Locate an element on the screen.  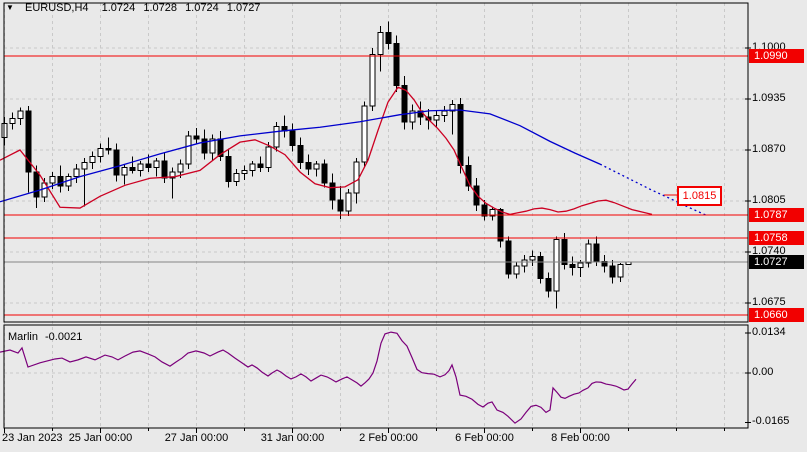
symbol-dropdown-icon: ▼ is located at coordinates (10, 7).